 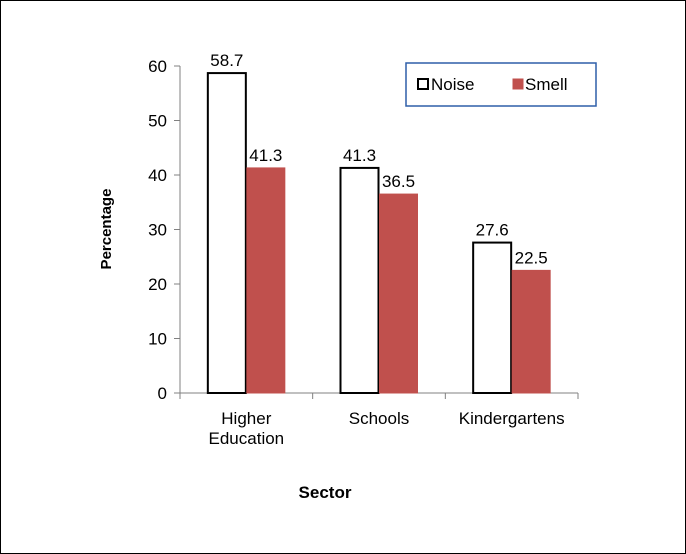 I want to click on x-tick-label: Kindergartens, so click(x=512, y=418).